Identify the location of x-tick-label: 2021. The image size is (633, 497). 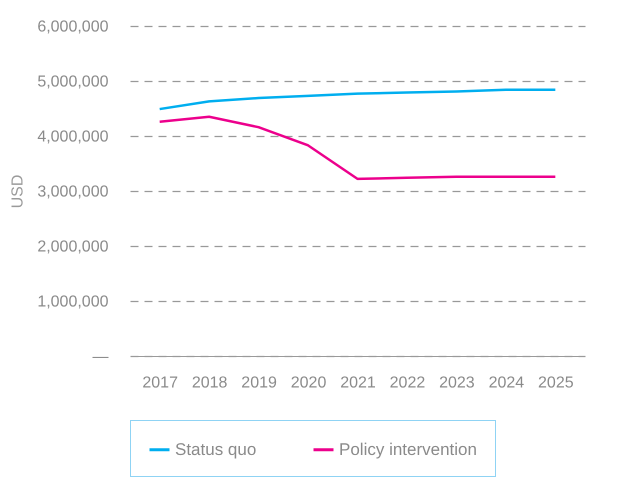
(358, 383).